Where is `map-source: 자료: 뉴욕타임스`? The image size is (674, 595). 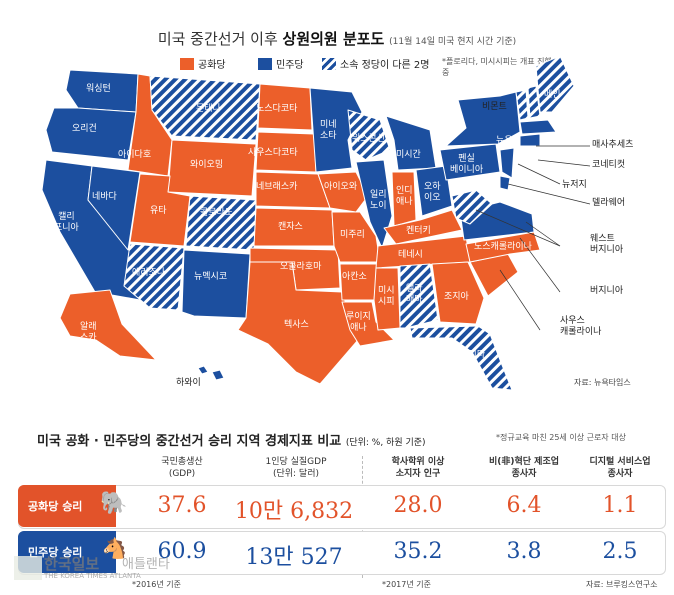 map-source: 자료: 뉴욕타임스 is located at coordinates (602, 382).